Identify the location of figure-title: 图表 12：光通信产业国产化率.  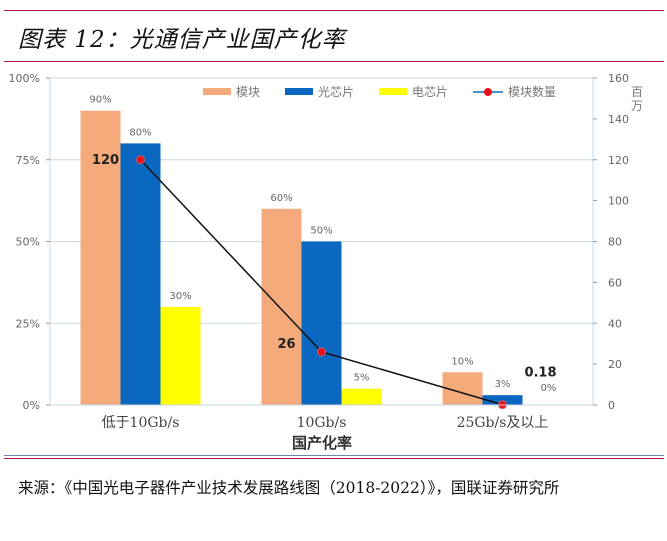
(182, 40).